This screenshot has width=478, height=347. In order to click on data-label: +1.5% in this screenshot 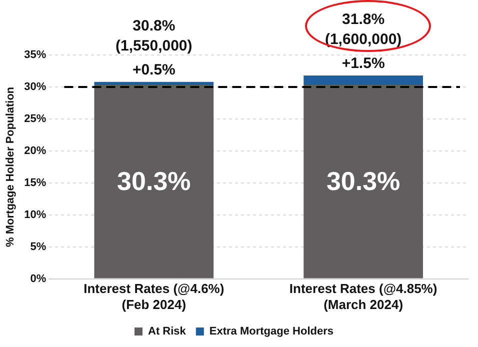, I will do `click(363, 63)`.